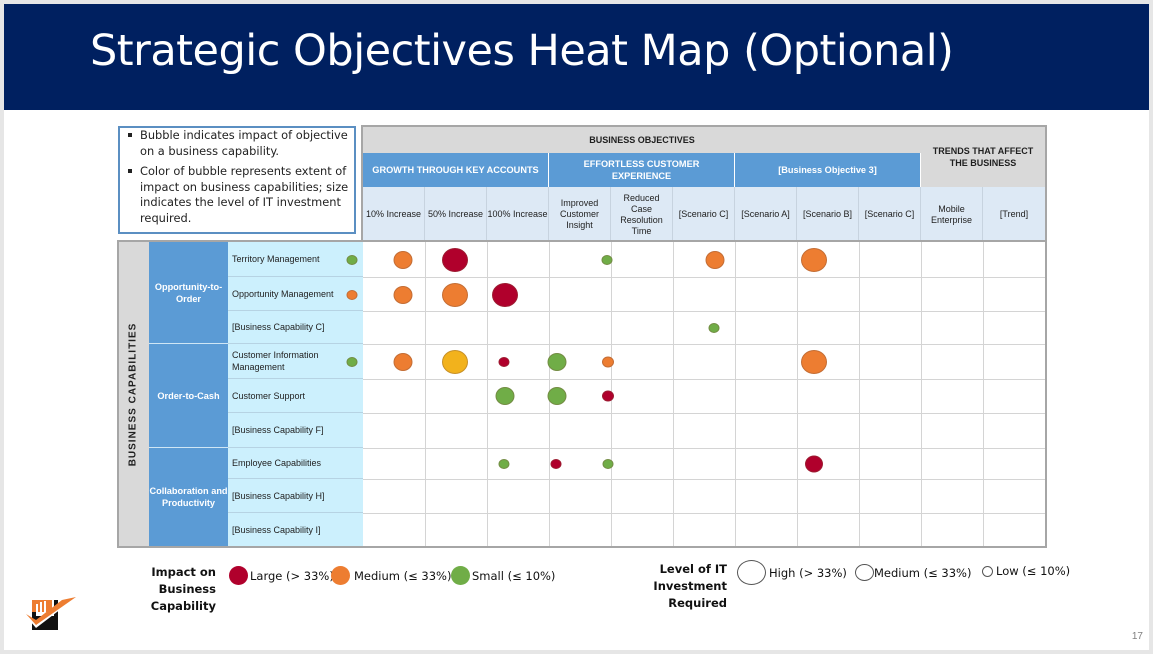 This screenshot has height=654, width=1153. I want to click on legend-medium: Medium (≤ 33%), so click(391, 575).